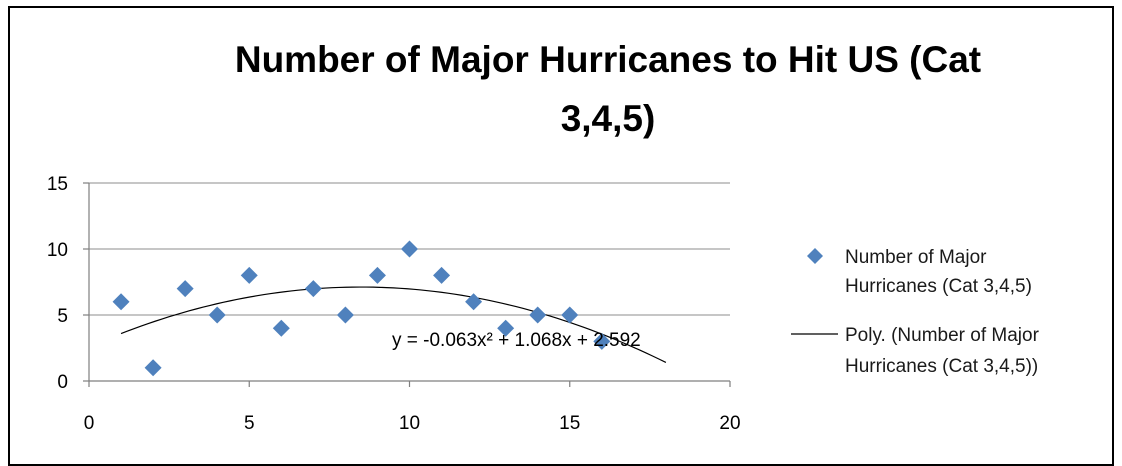 The width and height of the screenshot is (1122, 466). I want to click on legend-series-label-line-1: Number of Major, so click(916, 257).